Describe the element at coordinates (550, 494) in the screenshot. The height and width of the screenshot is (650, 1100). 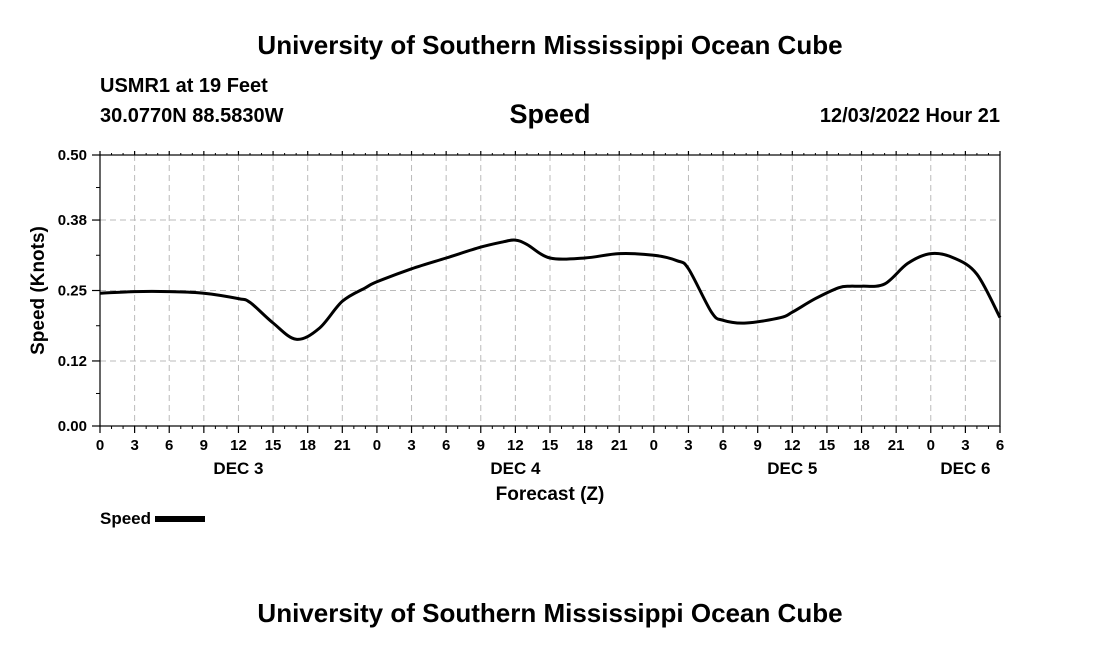
I see `x-axis-title: Forecast (Z)` at that location.